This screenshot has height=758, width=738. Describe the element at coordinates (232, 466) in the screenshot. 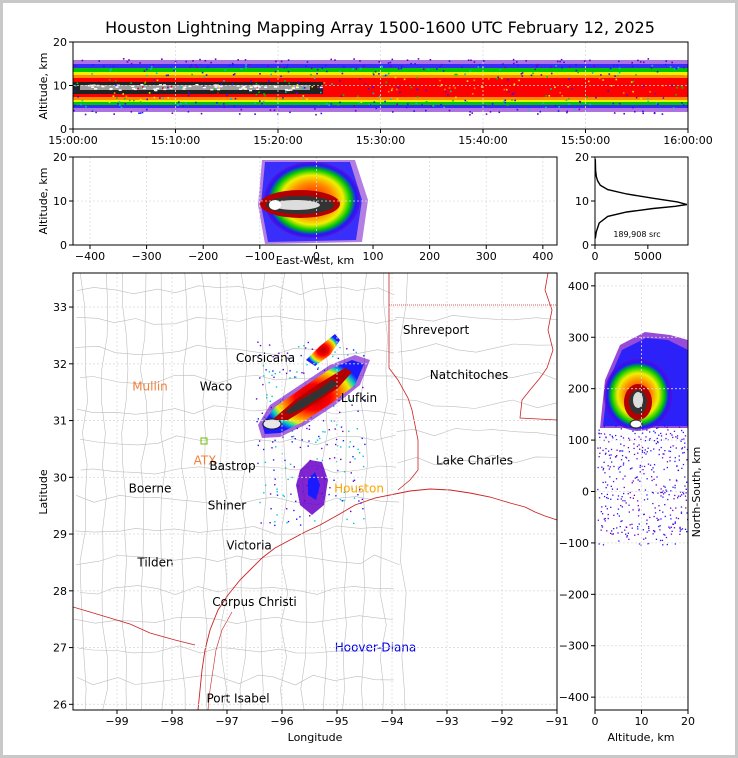

I see `place-label: Bastrop` at that location.